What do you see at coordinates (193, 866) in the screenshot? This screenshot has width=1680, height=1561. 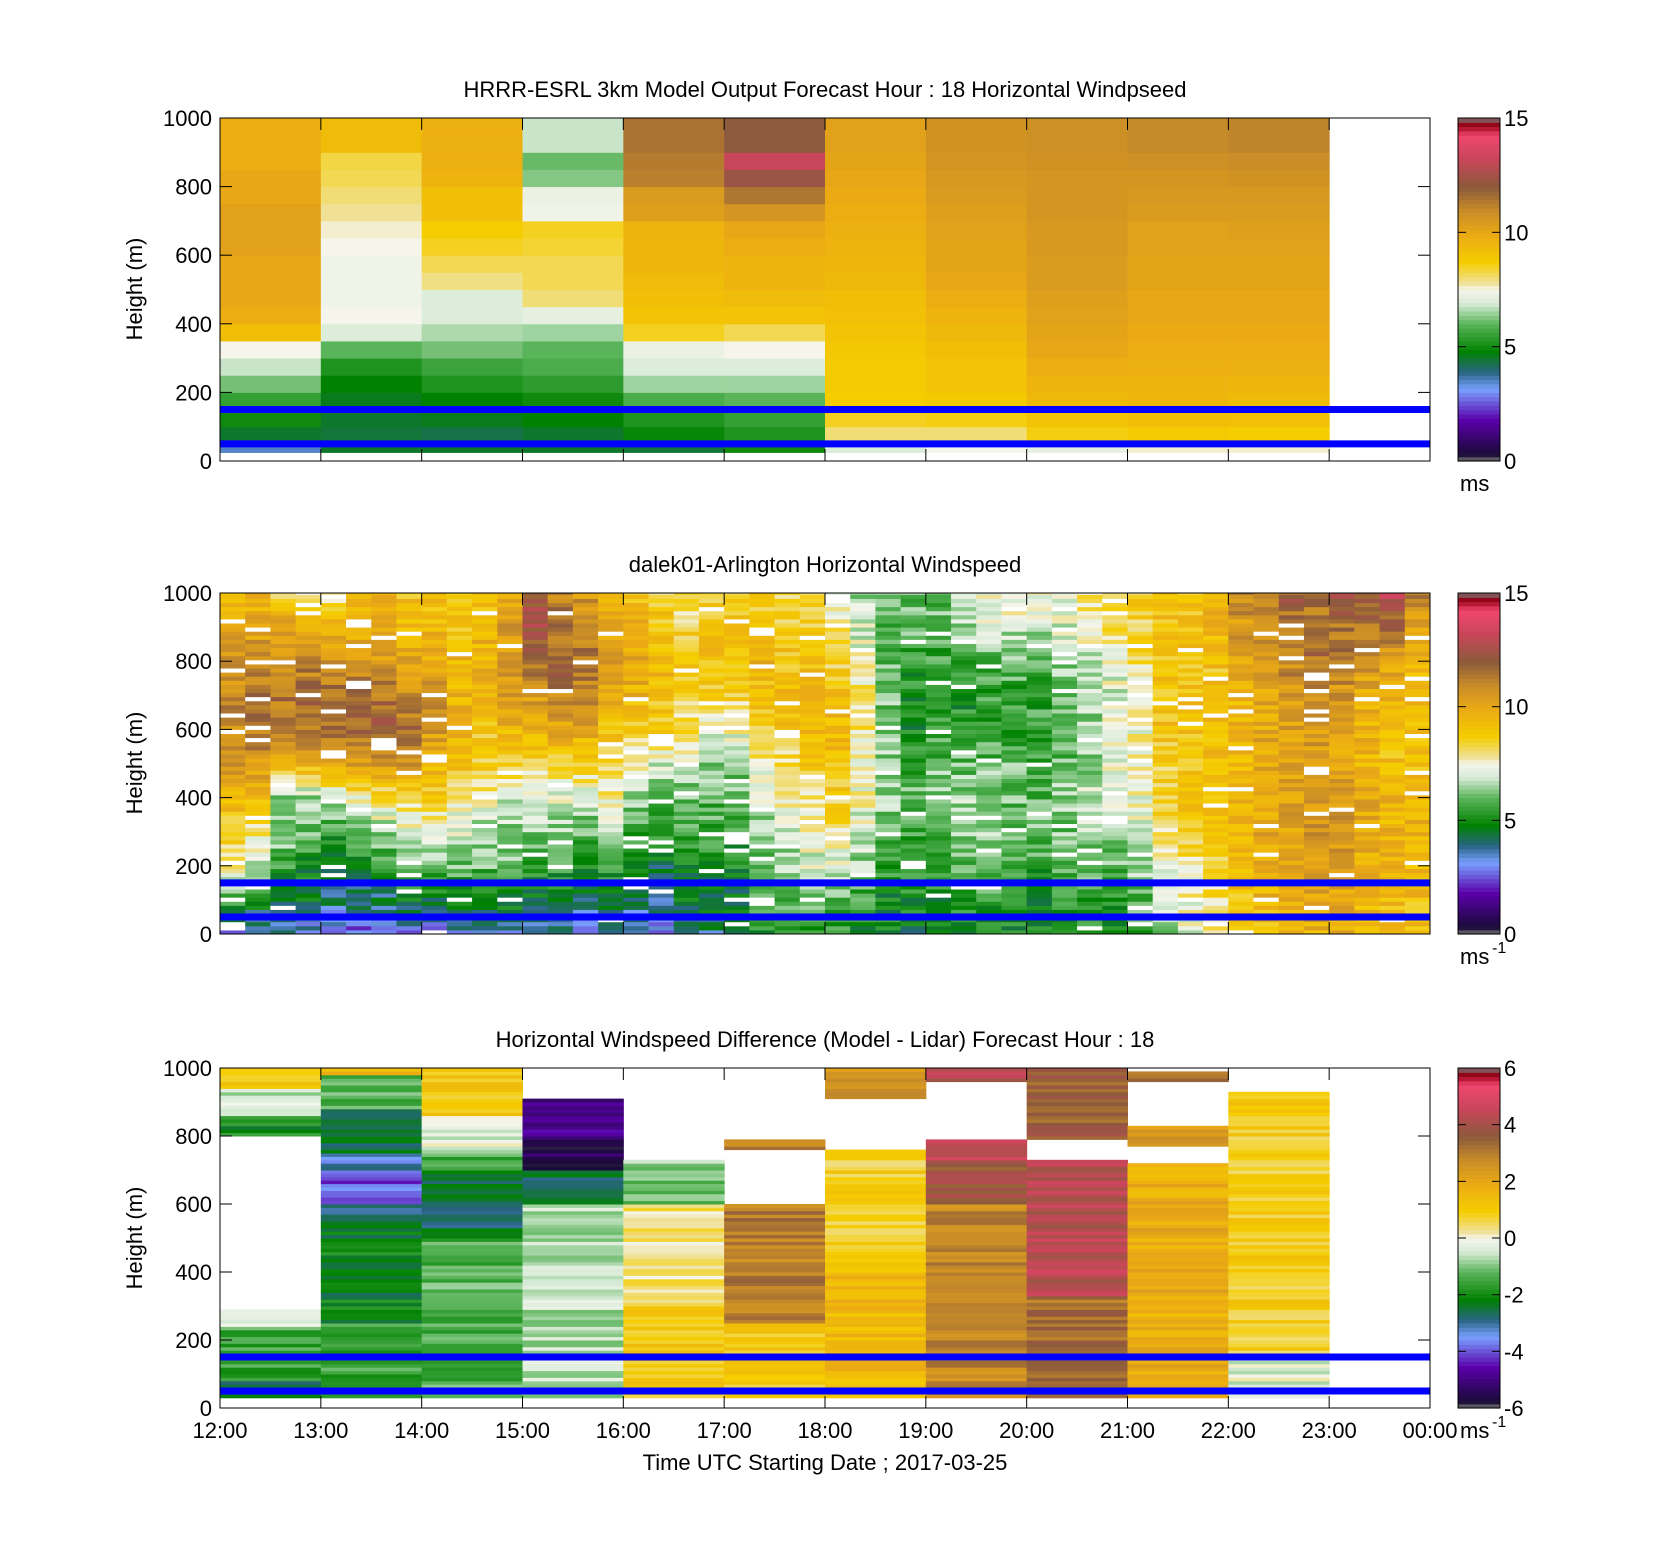 I see `y-tick-label: 200` at bounding box center [193, 866].